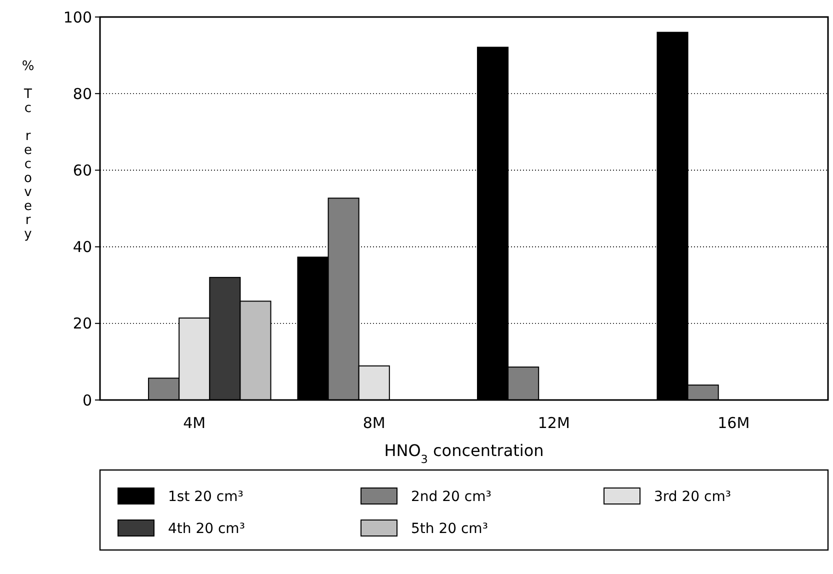 This screenshot has height=574, width=833. What do you see at coordinates (77, 17) in the screenshot?
I see `y-tick-label: 100` at bounding box center [77, 17].